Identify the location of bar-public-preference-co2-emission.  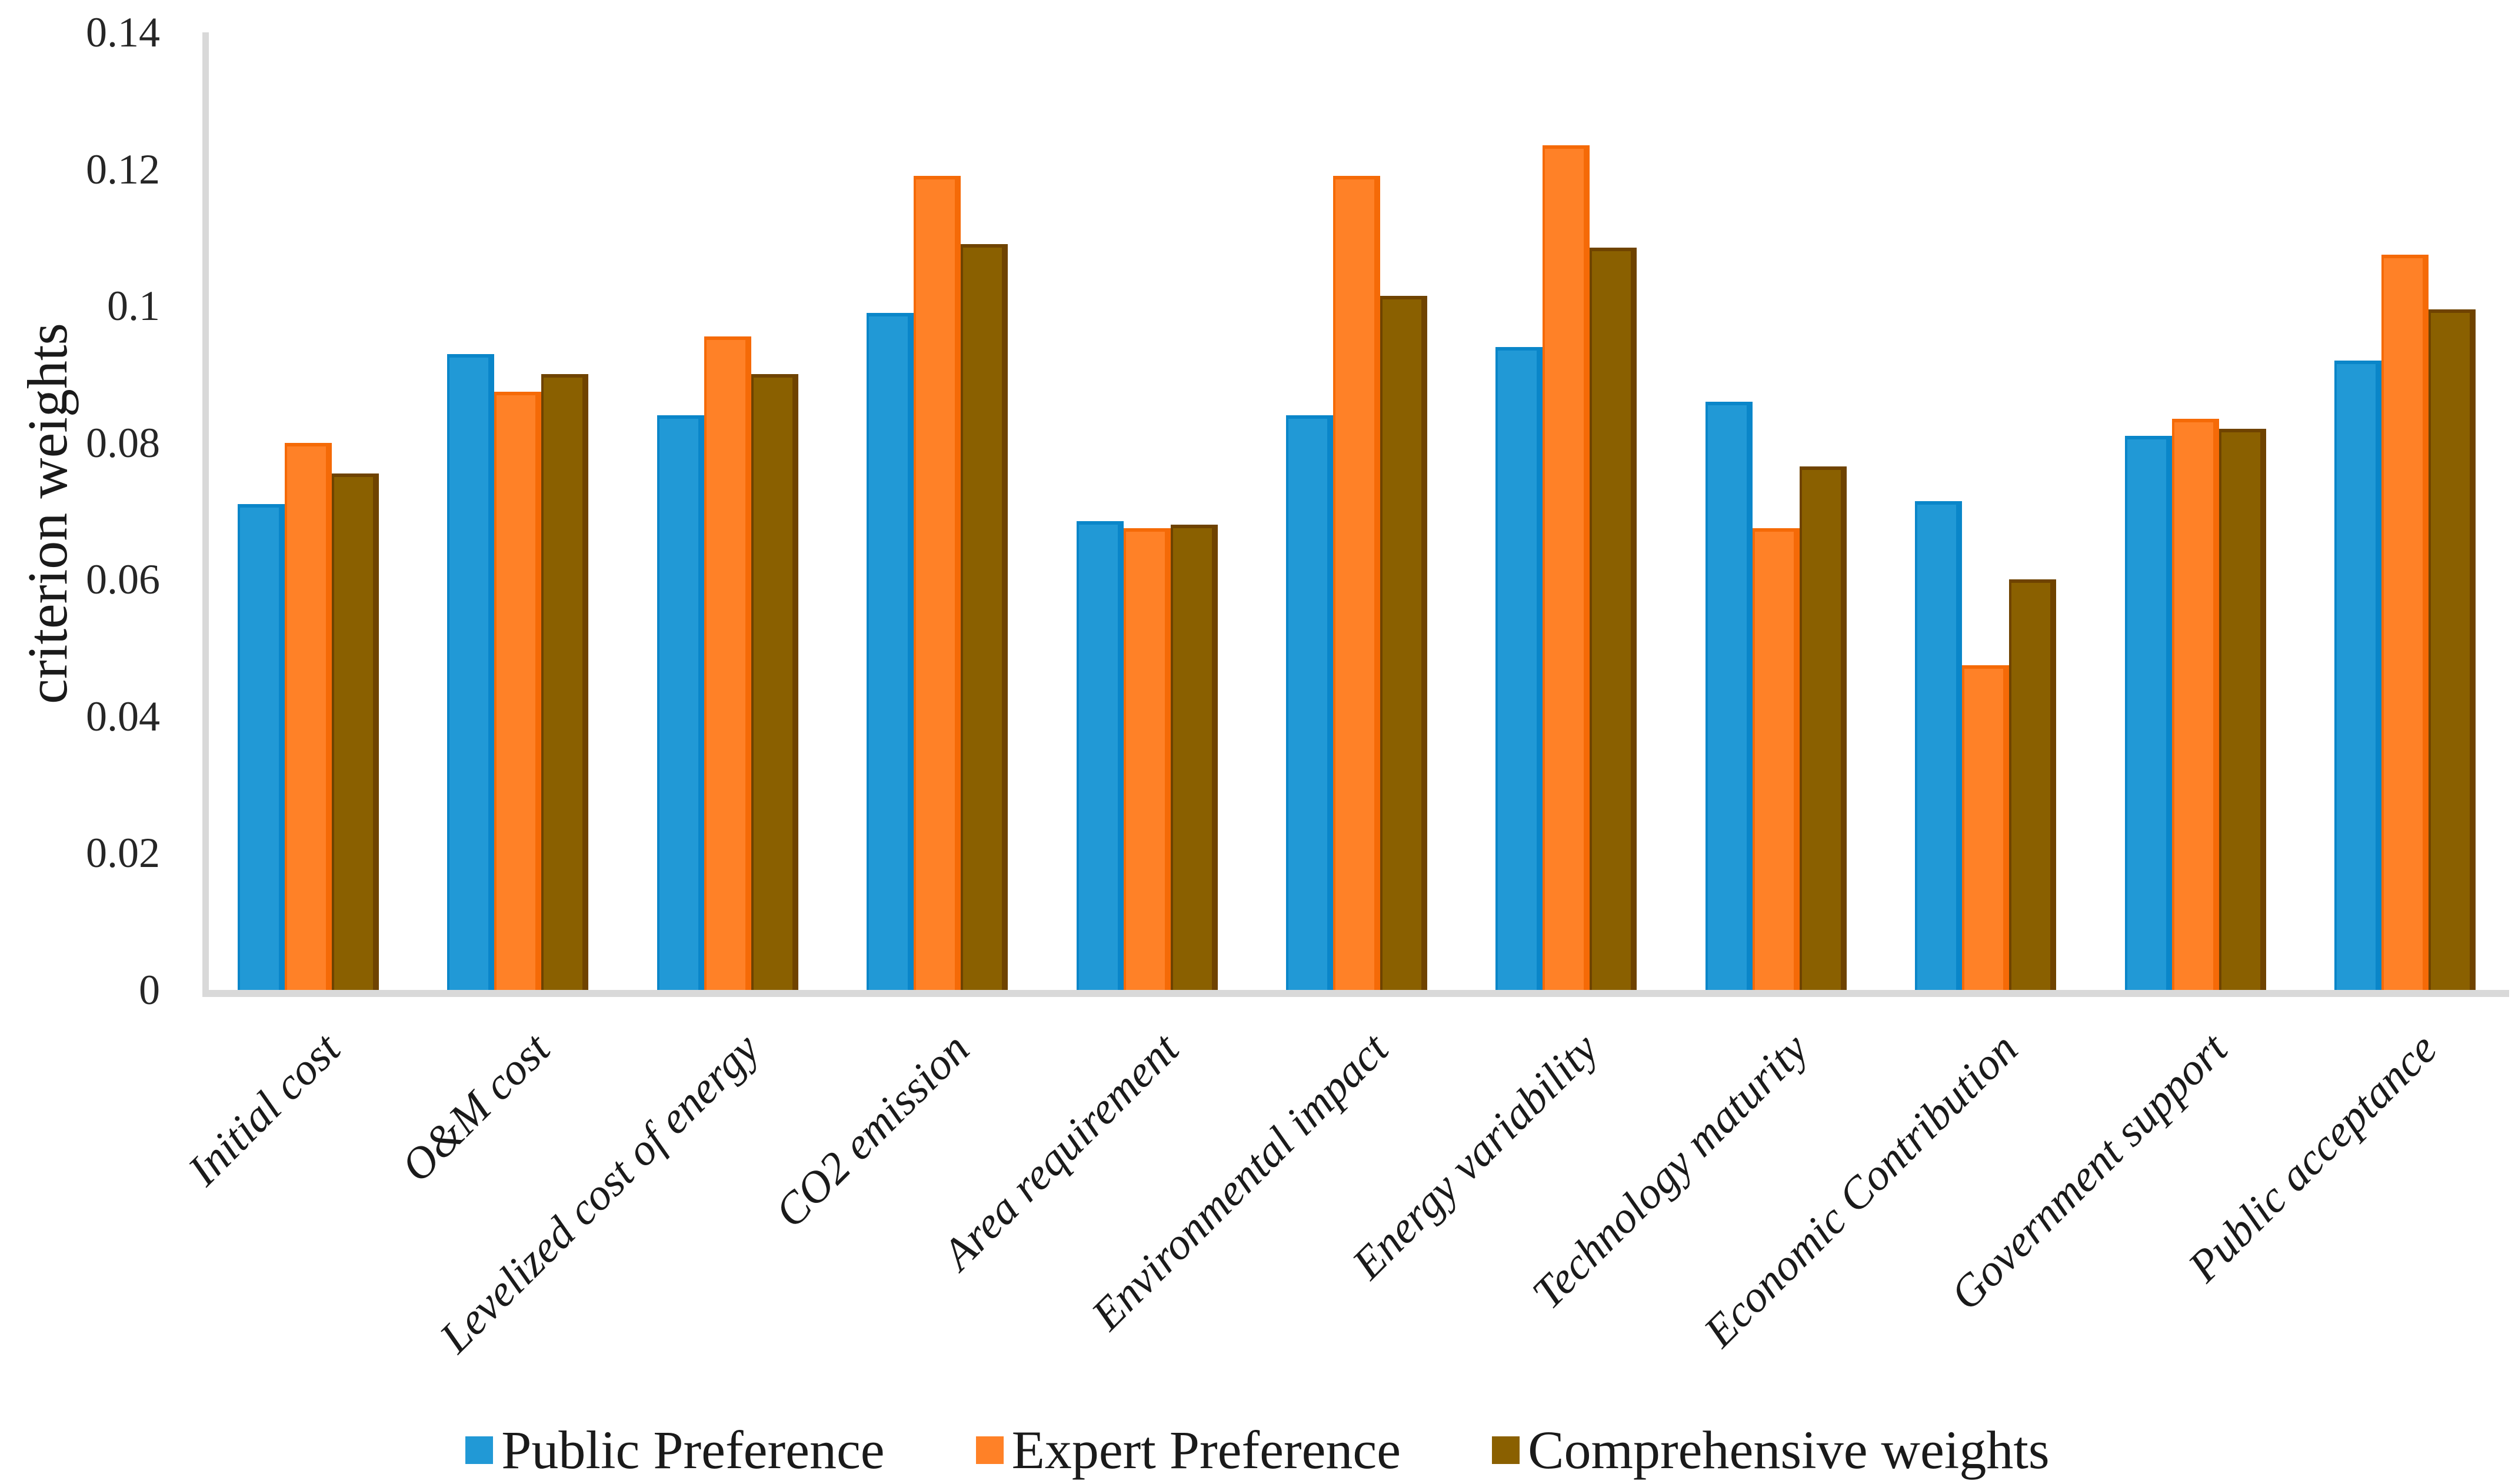
(890, 651).